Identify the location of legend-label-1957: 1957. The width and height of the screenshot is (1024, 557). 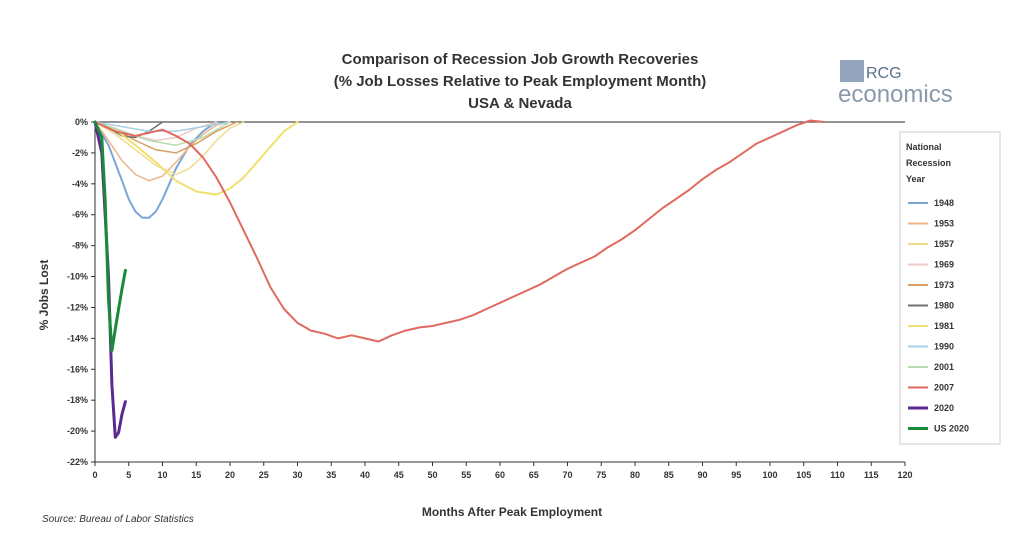
(944, 244).